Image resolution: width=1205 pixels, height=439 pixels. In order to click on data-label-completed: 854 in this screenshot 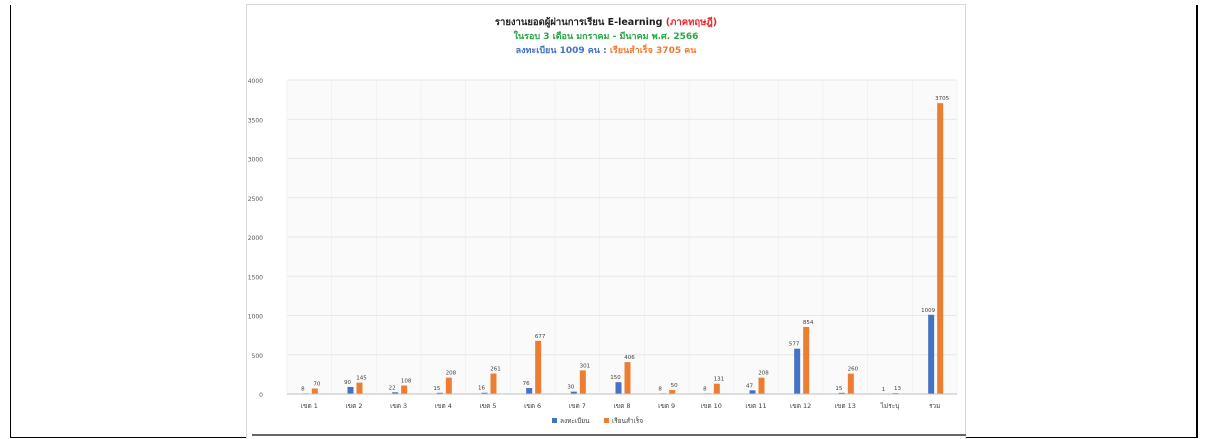, I will do `click(808, 323)`.